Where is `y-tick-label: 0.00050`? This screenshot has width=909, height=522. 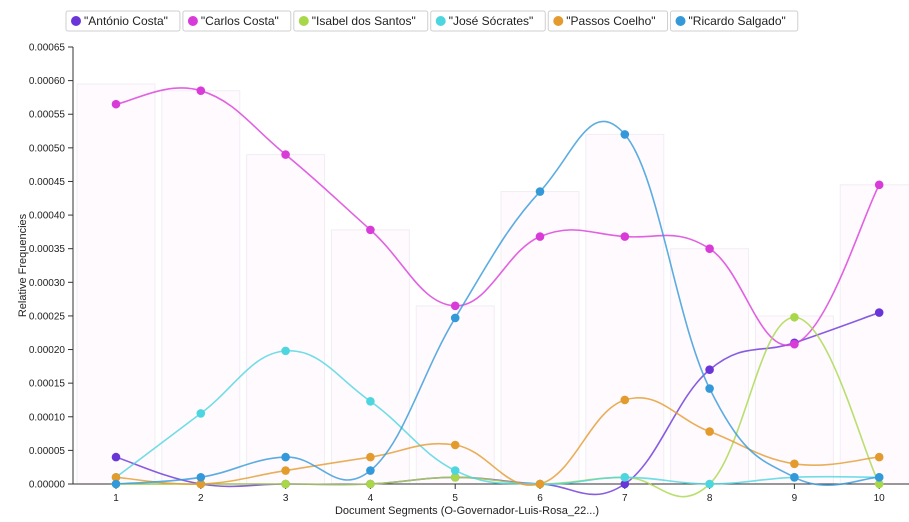
y-tick-label: 0.00050 is located at coordinates (47, 148).